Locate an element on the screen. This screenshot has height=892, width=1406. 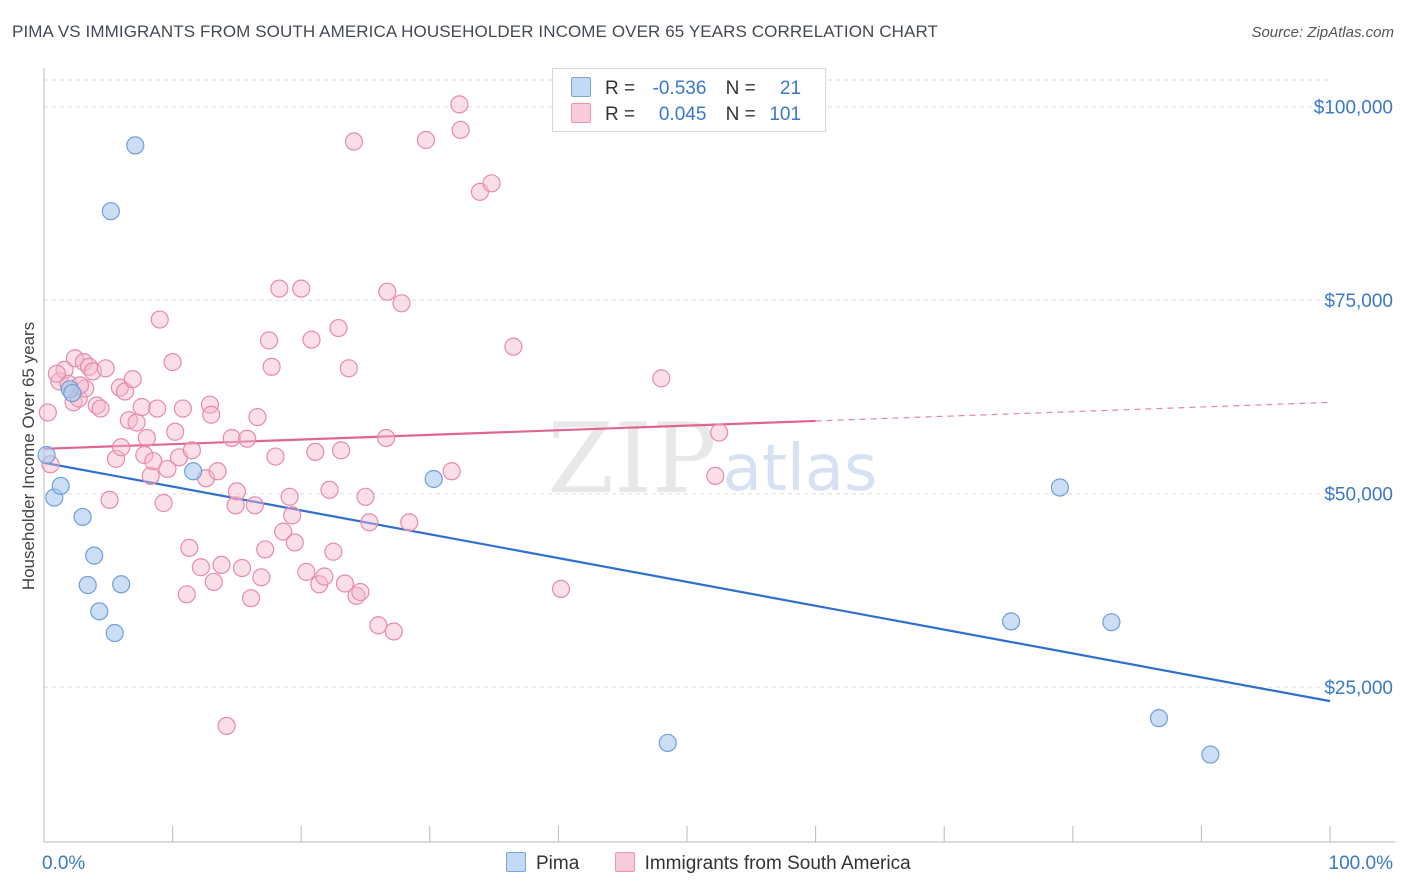
legend-immigrants-swatch is located at coordinates (624, 862).